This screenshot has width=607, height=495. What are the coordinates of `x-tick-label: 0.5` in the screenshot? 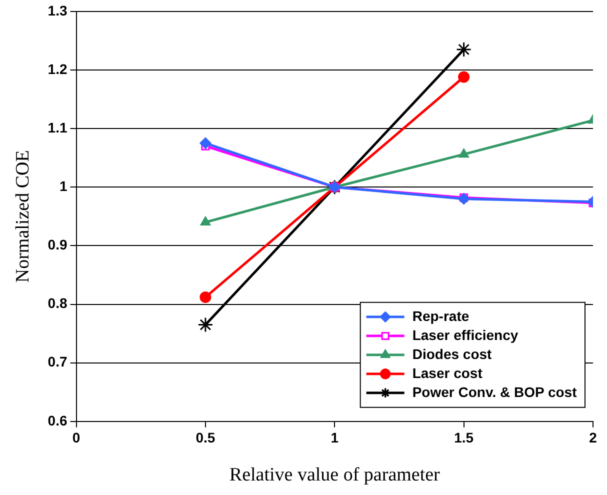 It's located at (206, 438).